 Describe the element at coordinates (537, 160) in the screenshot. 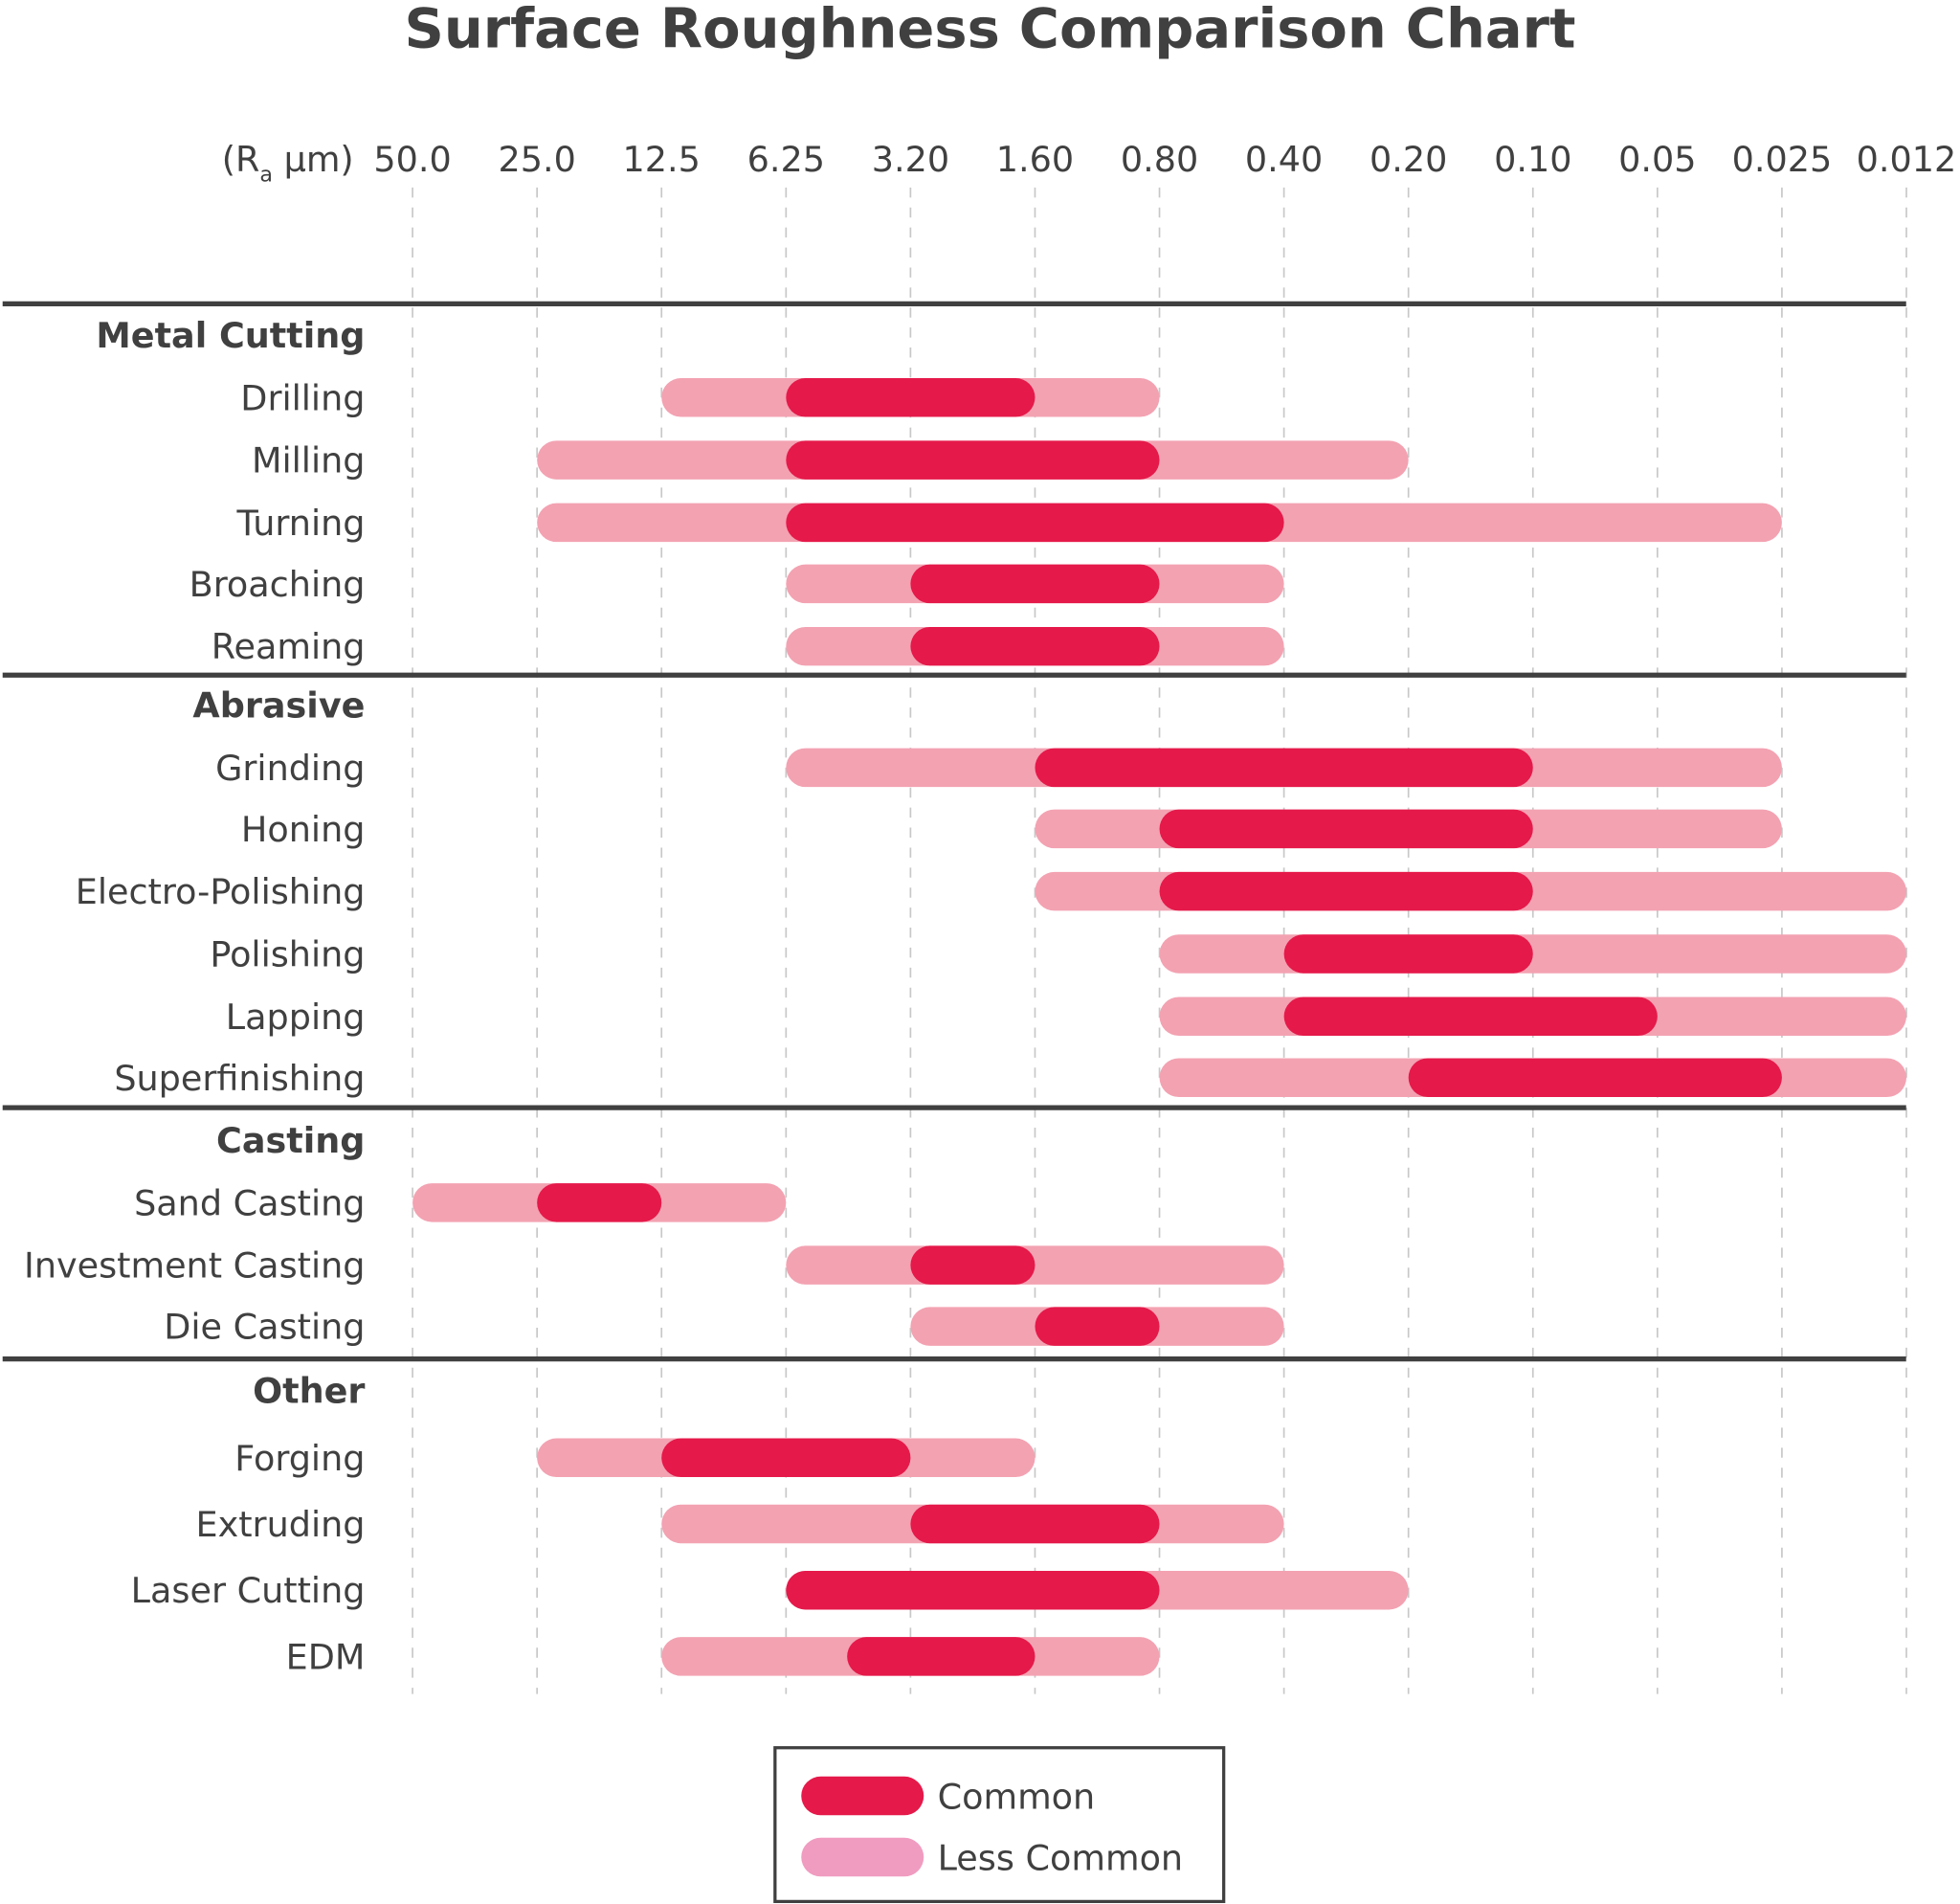

I see `x-tick-label: 25.0` at that location.